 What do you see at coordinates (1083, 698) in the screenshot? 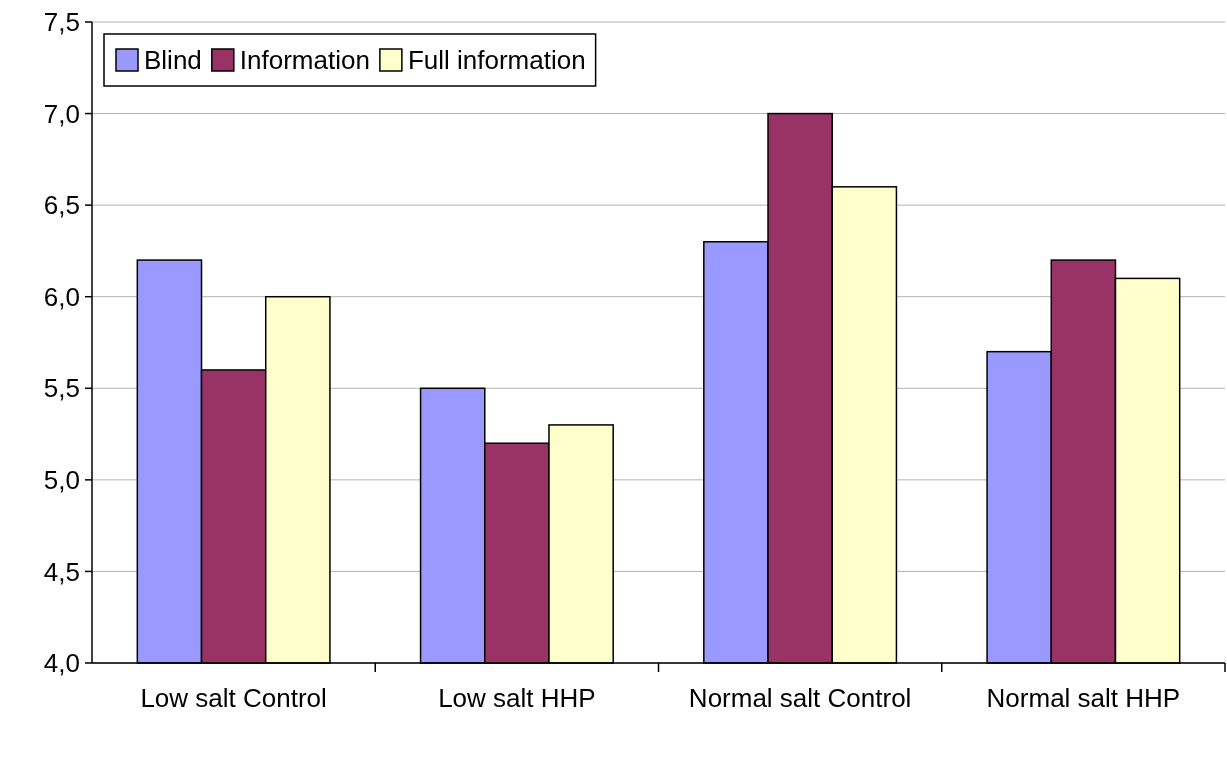
I see `x-tick-label: Normal salt HHP` at bounding box center [1083, 698].